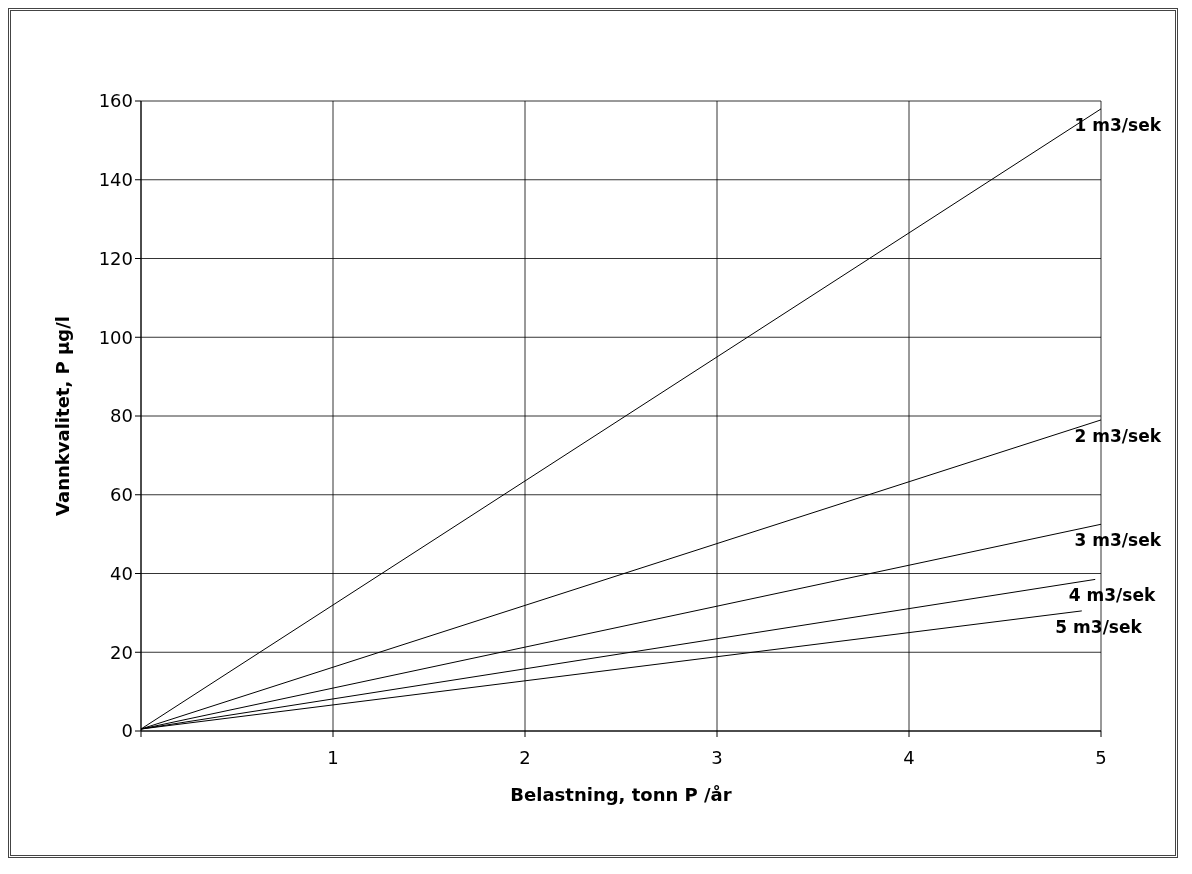 The height and width of the screenshot is (874, 1192). I want to click on y-tick-label: 80, so click(121, 416).